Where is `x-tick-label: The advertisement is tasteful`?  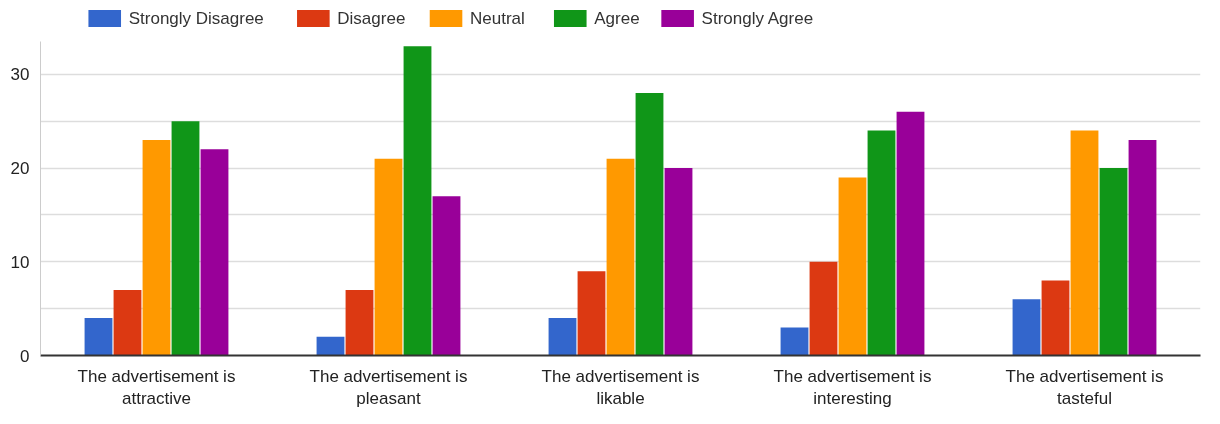
x-tick-label: The advertisement is tasteful is located at coordinates (1084, 387).